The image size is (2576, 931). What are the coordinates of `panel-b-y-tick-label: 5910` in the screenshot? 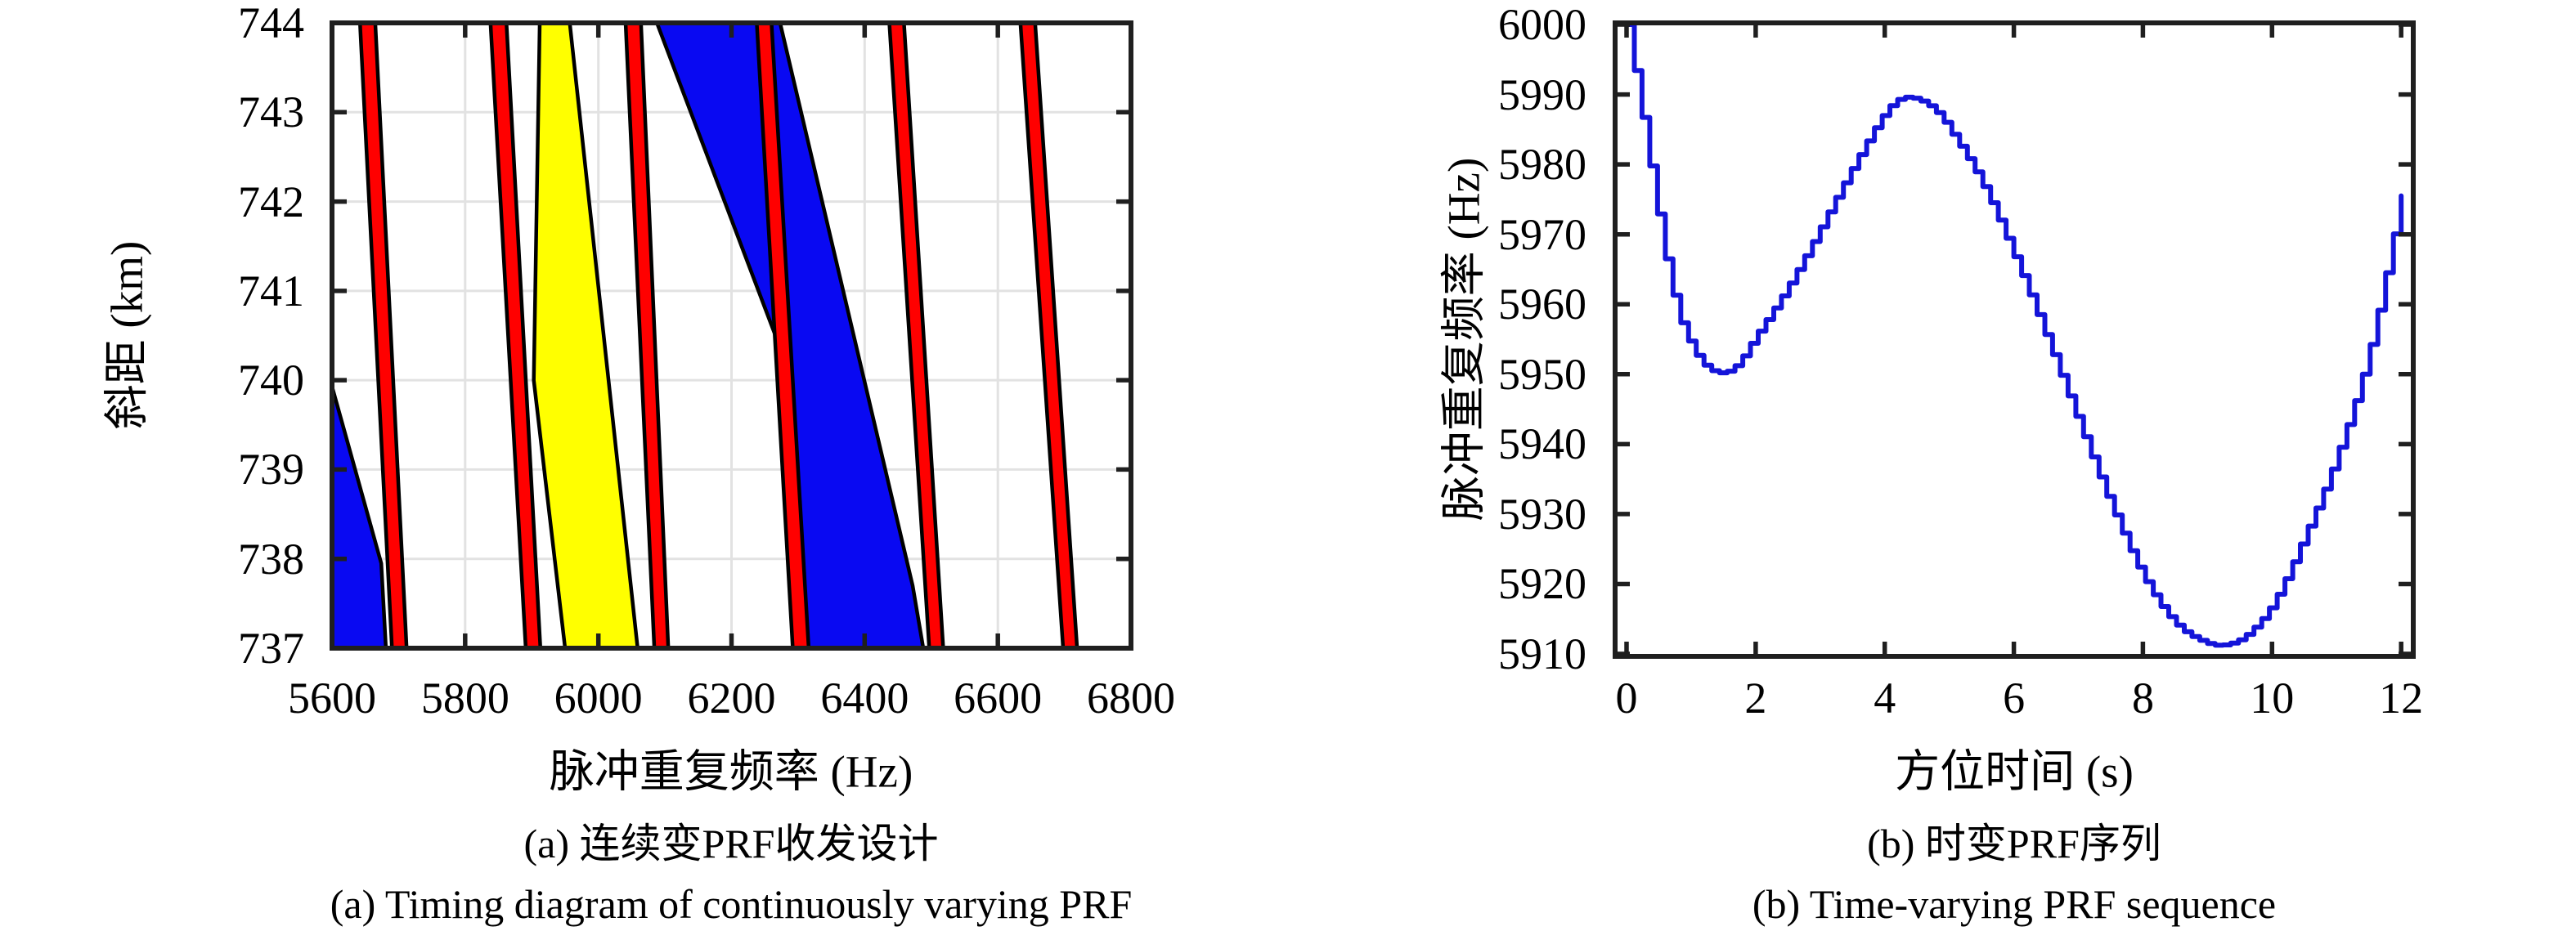 It's located at (1542, 654).